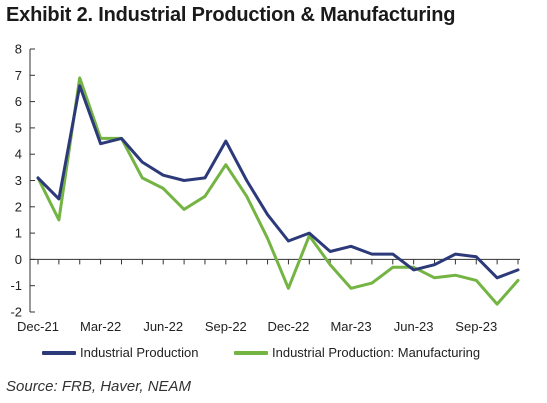  What do you see at coordinates (414, 326) in the screenshot?
I see `x-tick-label: Jun-23` at bounding box center [414, 326].